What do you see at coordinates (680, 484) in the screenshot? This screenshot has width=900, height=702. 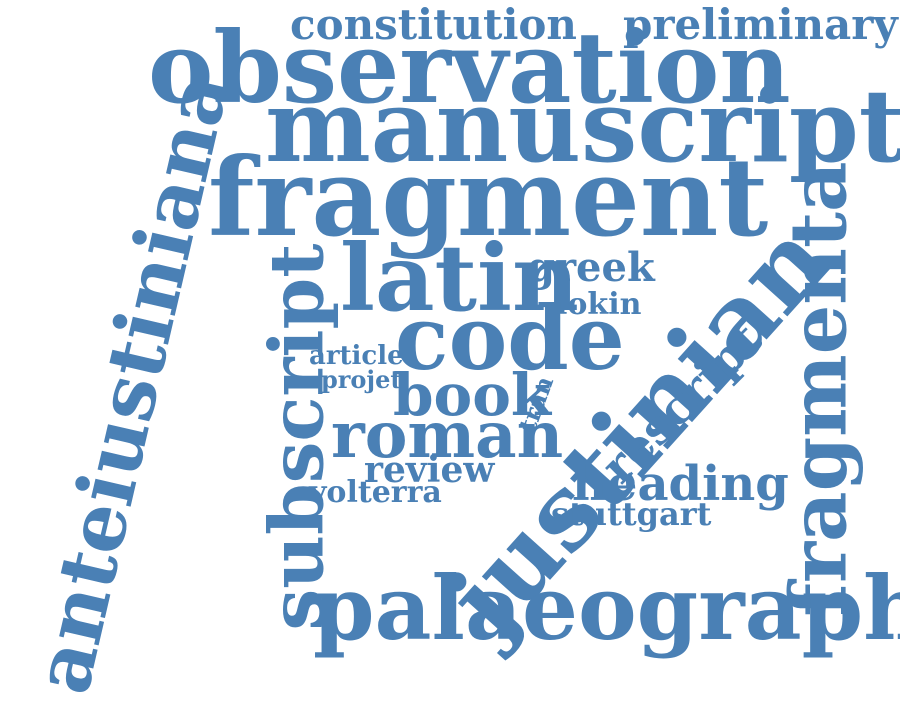 I see `word-heading: heading` at bounding box center [680, 484].